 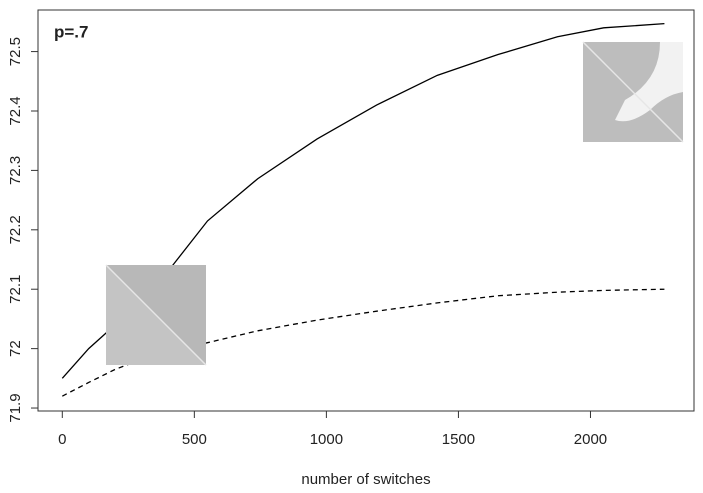 I want to click on y-tick-label: 72.3, so click(x=15, y=170).